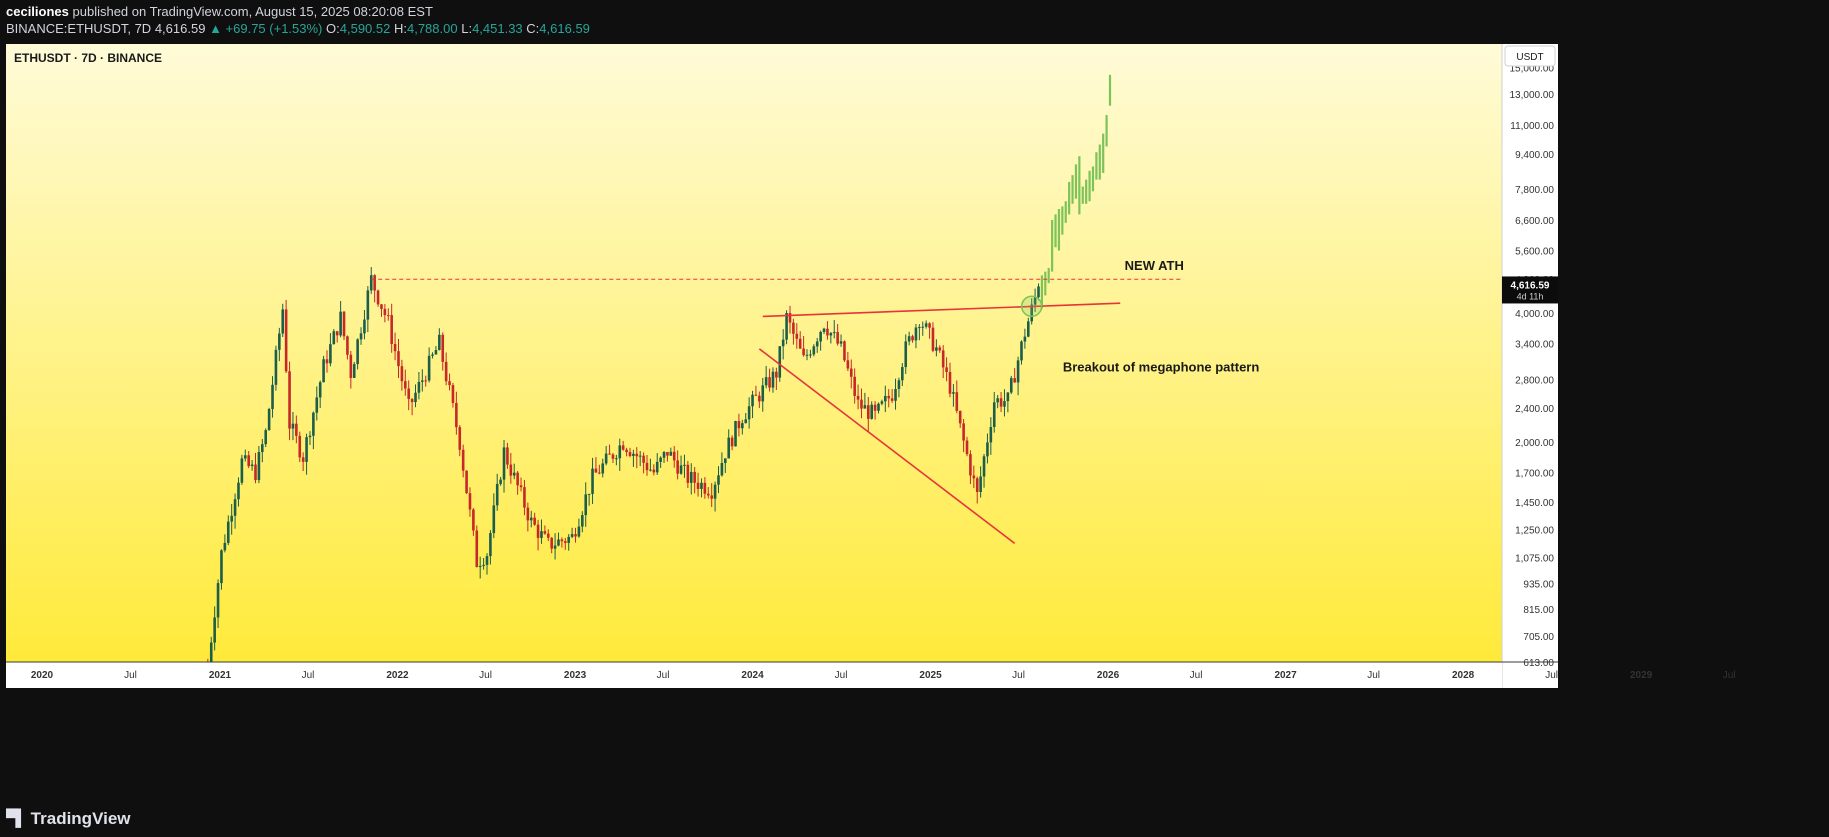 This screenshot has width=1829, height=837. What do you see at coordinates (887, 446) in the screenshot?
I see `support-trendline` at bounding box center [887, 446].